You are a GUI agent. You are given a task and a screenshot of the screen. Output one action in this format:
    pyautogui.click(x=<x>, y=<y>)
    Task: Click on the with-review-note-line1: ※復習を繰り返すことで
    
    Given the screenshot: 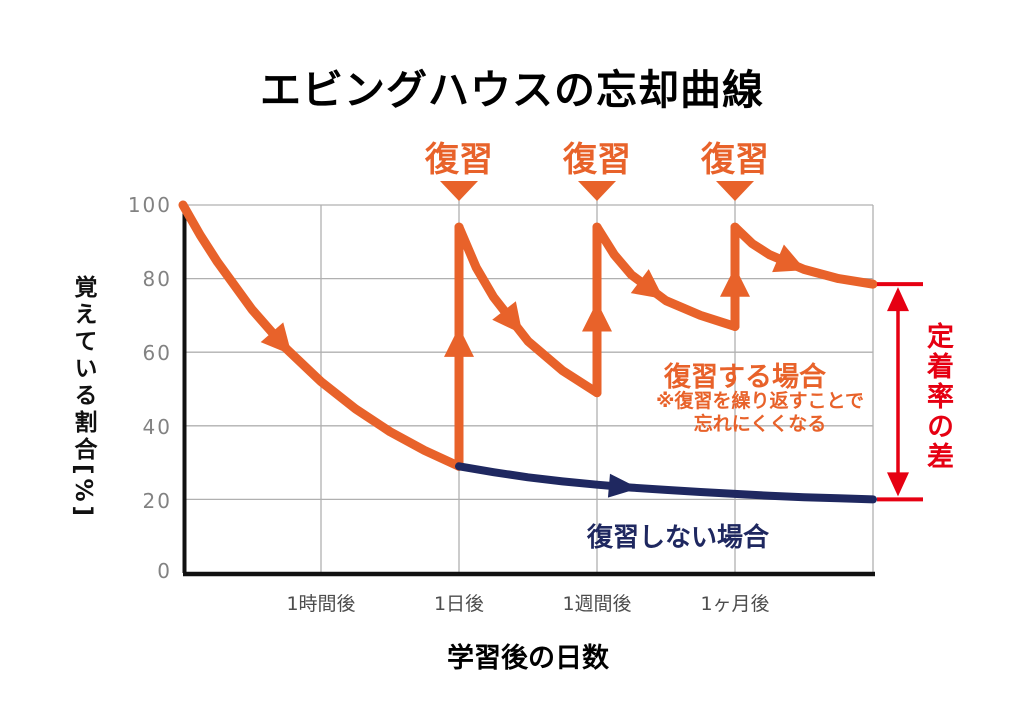 What is the action you would take?
    pyautogui.click(x=760, y=401)
    